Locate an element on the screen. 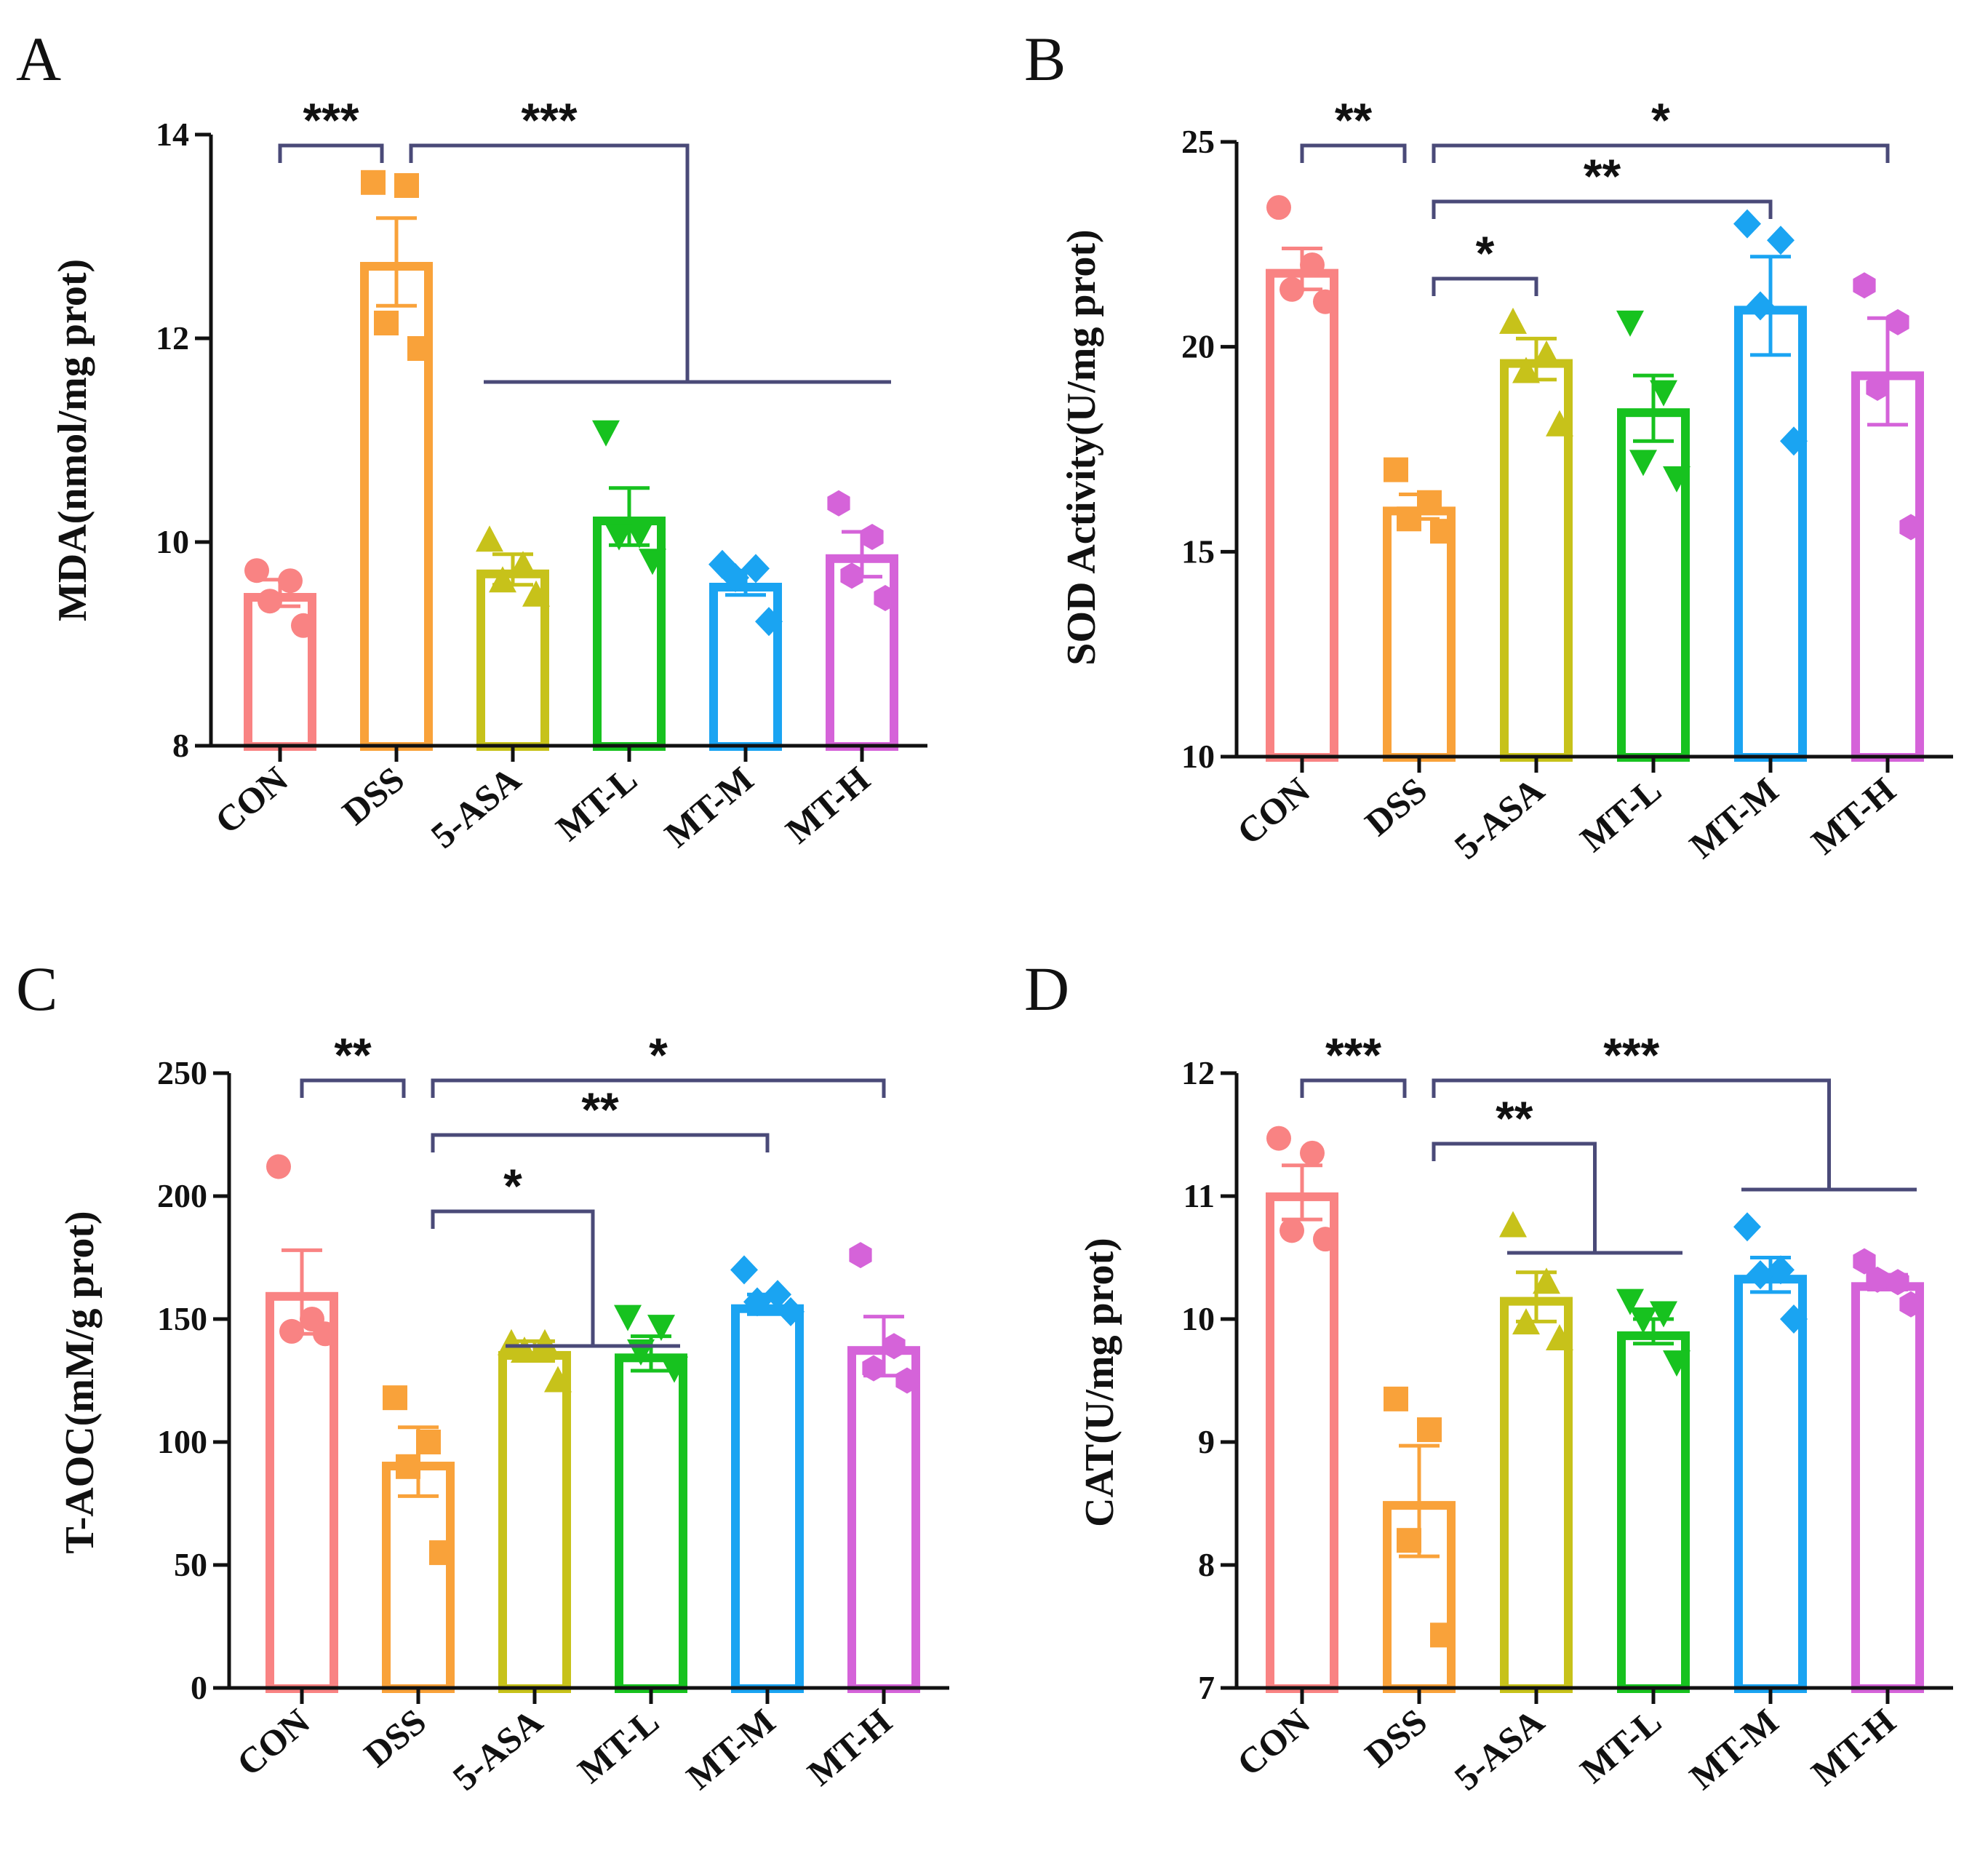 This screenshot has width=1988, height=1872. significance-bracket: * is located at coordinates (658, 1063).